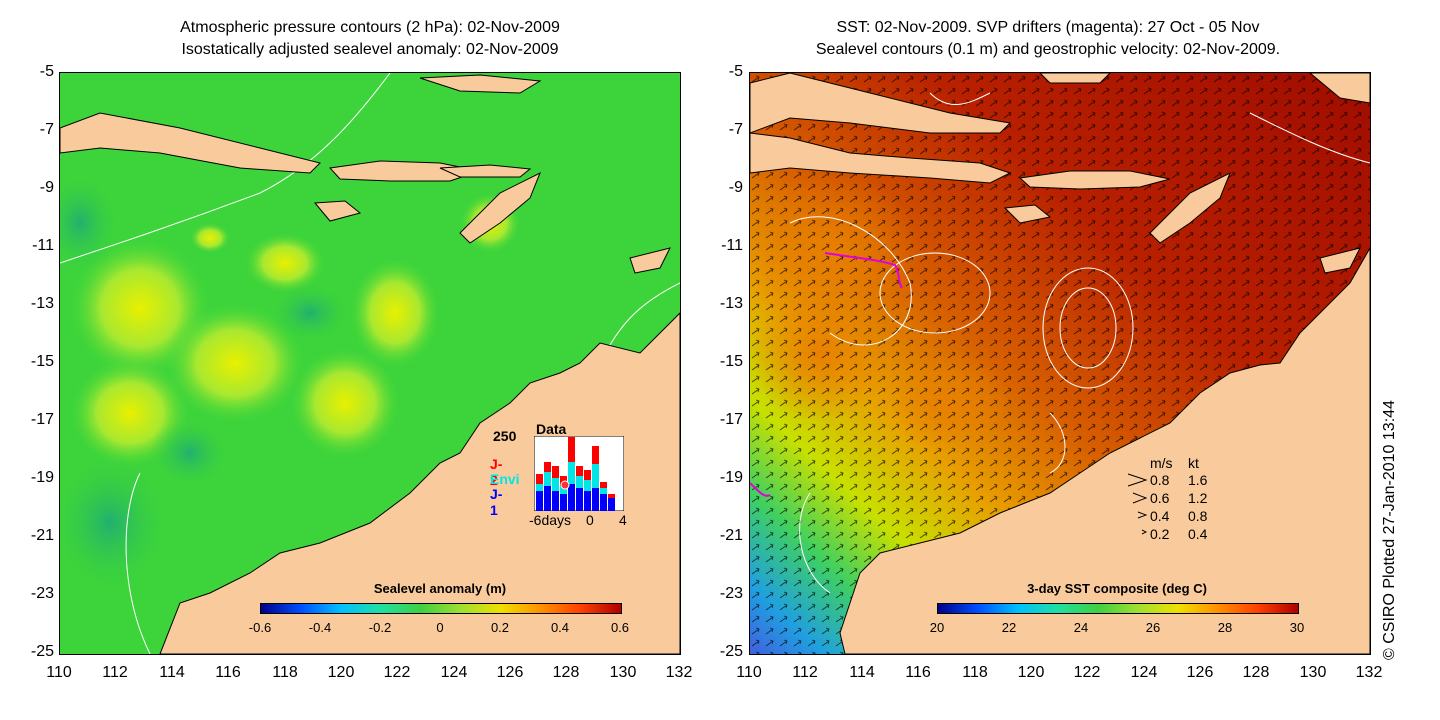  I want to click on right-colorbar-label: 3-day SST composite (deg C), so click(1117, 588).